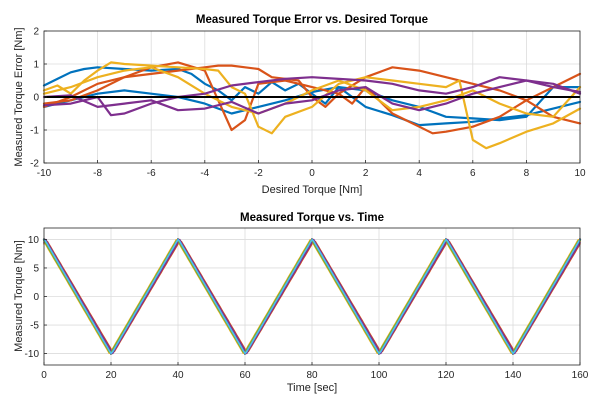 The image size is (600, 400). What do you see at coordinates (97, 173) in the screenshot?
I see `x-tick-label: -8` at bounding box center [97, 173].